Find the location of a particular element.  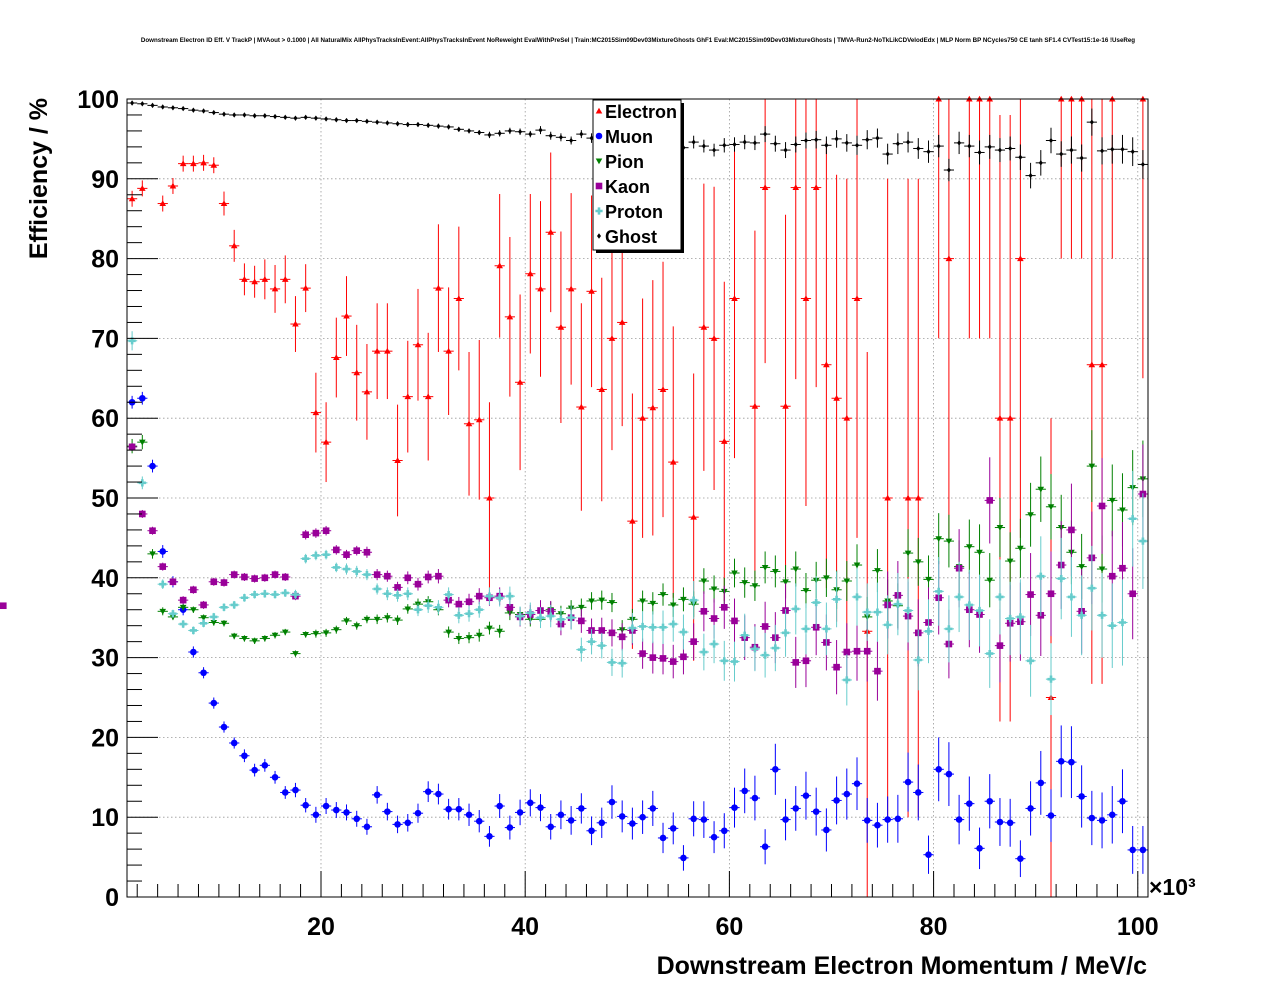

legend: Electron Muon Pion Kaon Proton Ghost is located at coordinates (638, 176).